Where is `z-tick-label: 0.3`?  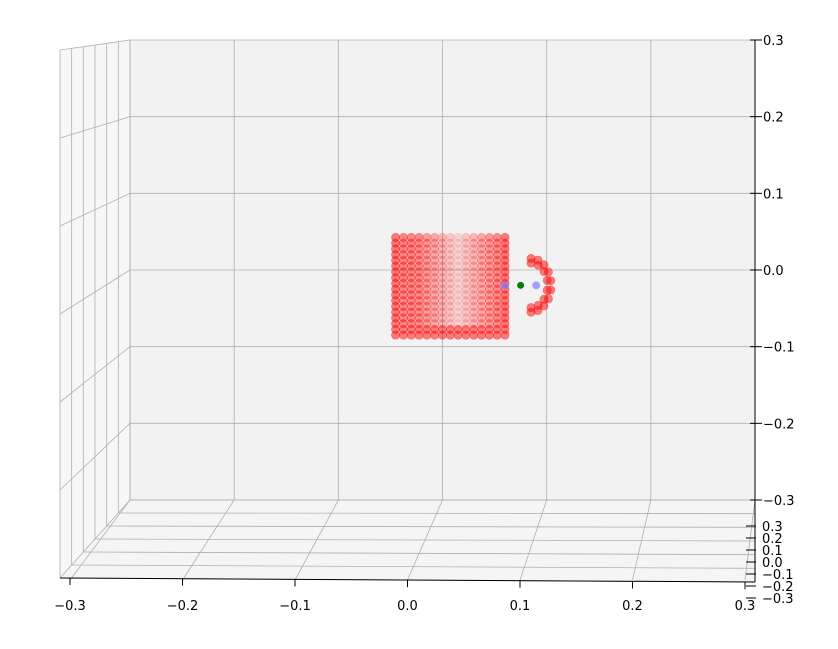
z-tick-label: 0.3 is located at coordinates (773, 41).